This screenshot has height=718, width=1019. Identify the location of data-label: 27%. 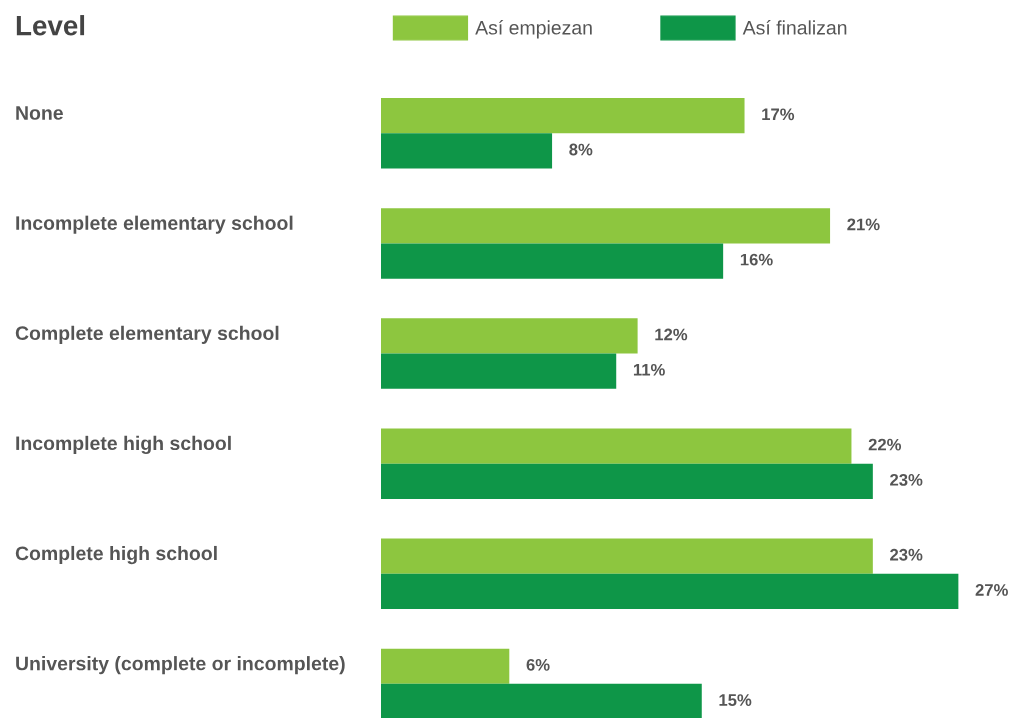
(991, 590).